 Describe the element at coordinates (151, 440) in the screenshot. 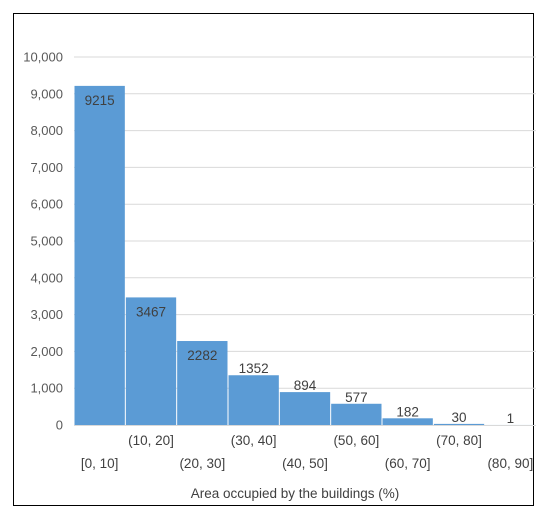

I see `x-category-label: (10, 20]` at that location.